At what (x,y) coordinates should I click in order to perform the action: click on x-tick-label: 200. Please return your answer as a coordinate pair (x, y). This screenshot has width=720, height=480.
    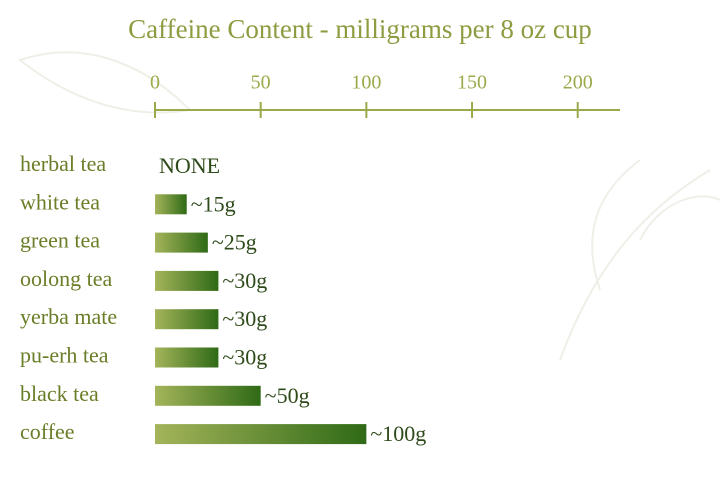
    Looking at the image, I should click on (578, 83).